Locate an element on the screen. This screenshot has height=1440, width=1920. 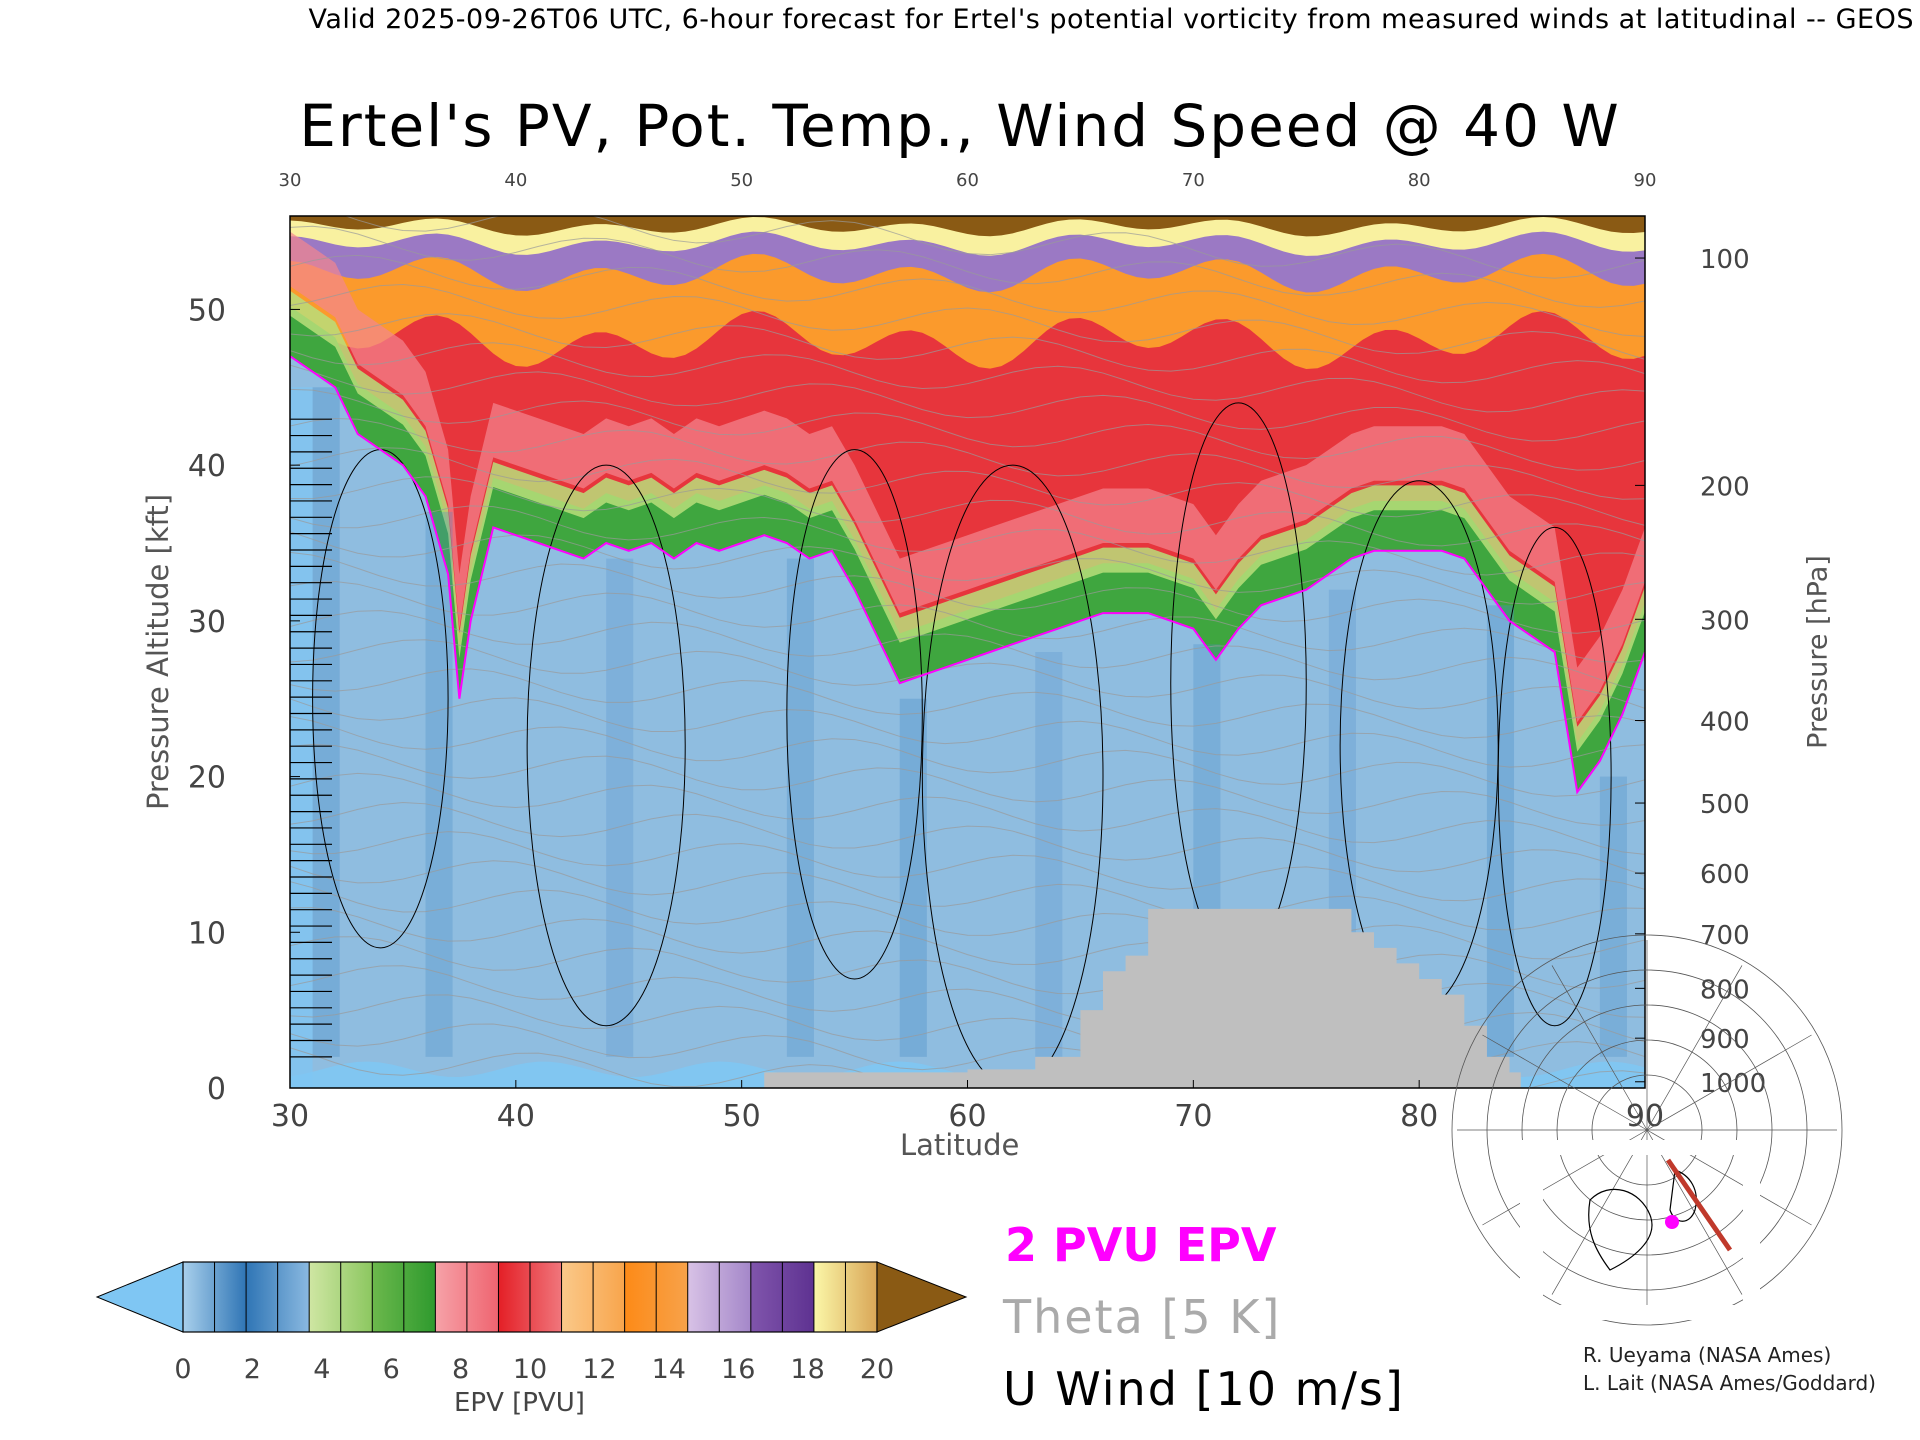
colorbar-tick-label: 12 is located at coordinates (599, 1369).